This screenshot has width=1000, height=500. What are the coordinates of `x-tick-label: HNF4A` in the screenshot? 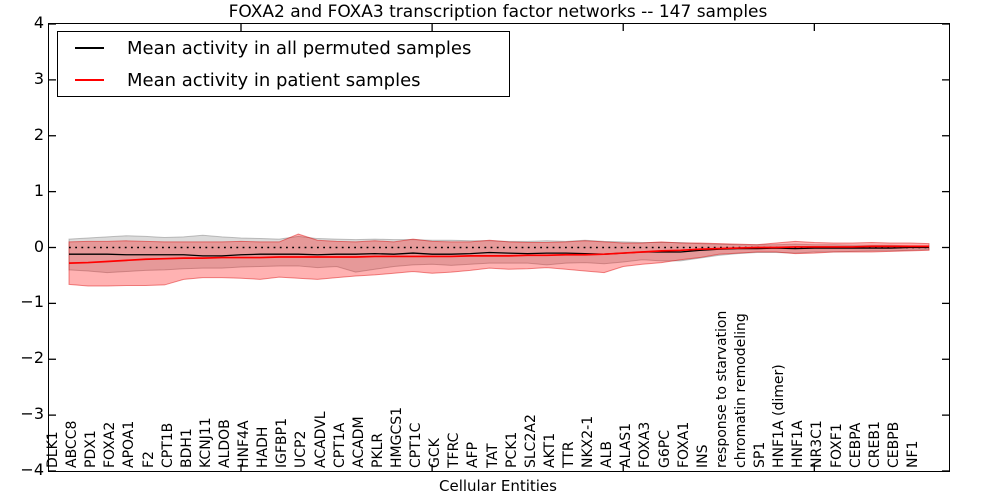 It's located at (244, 444).